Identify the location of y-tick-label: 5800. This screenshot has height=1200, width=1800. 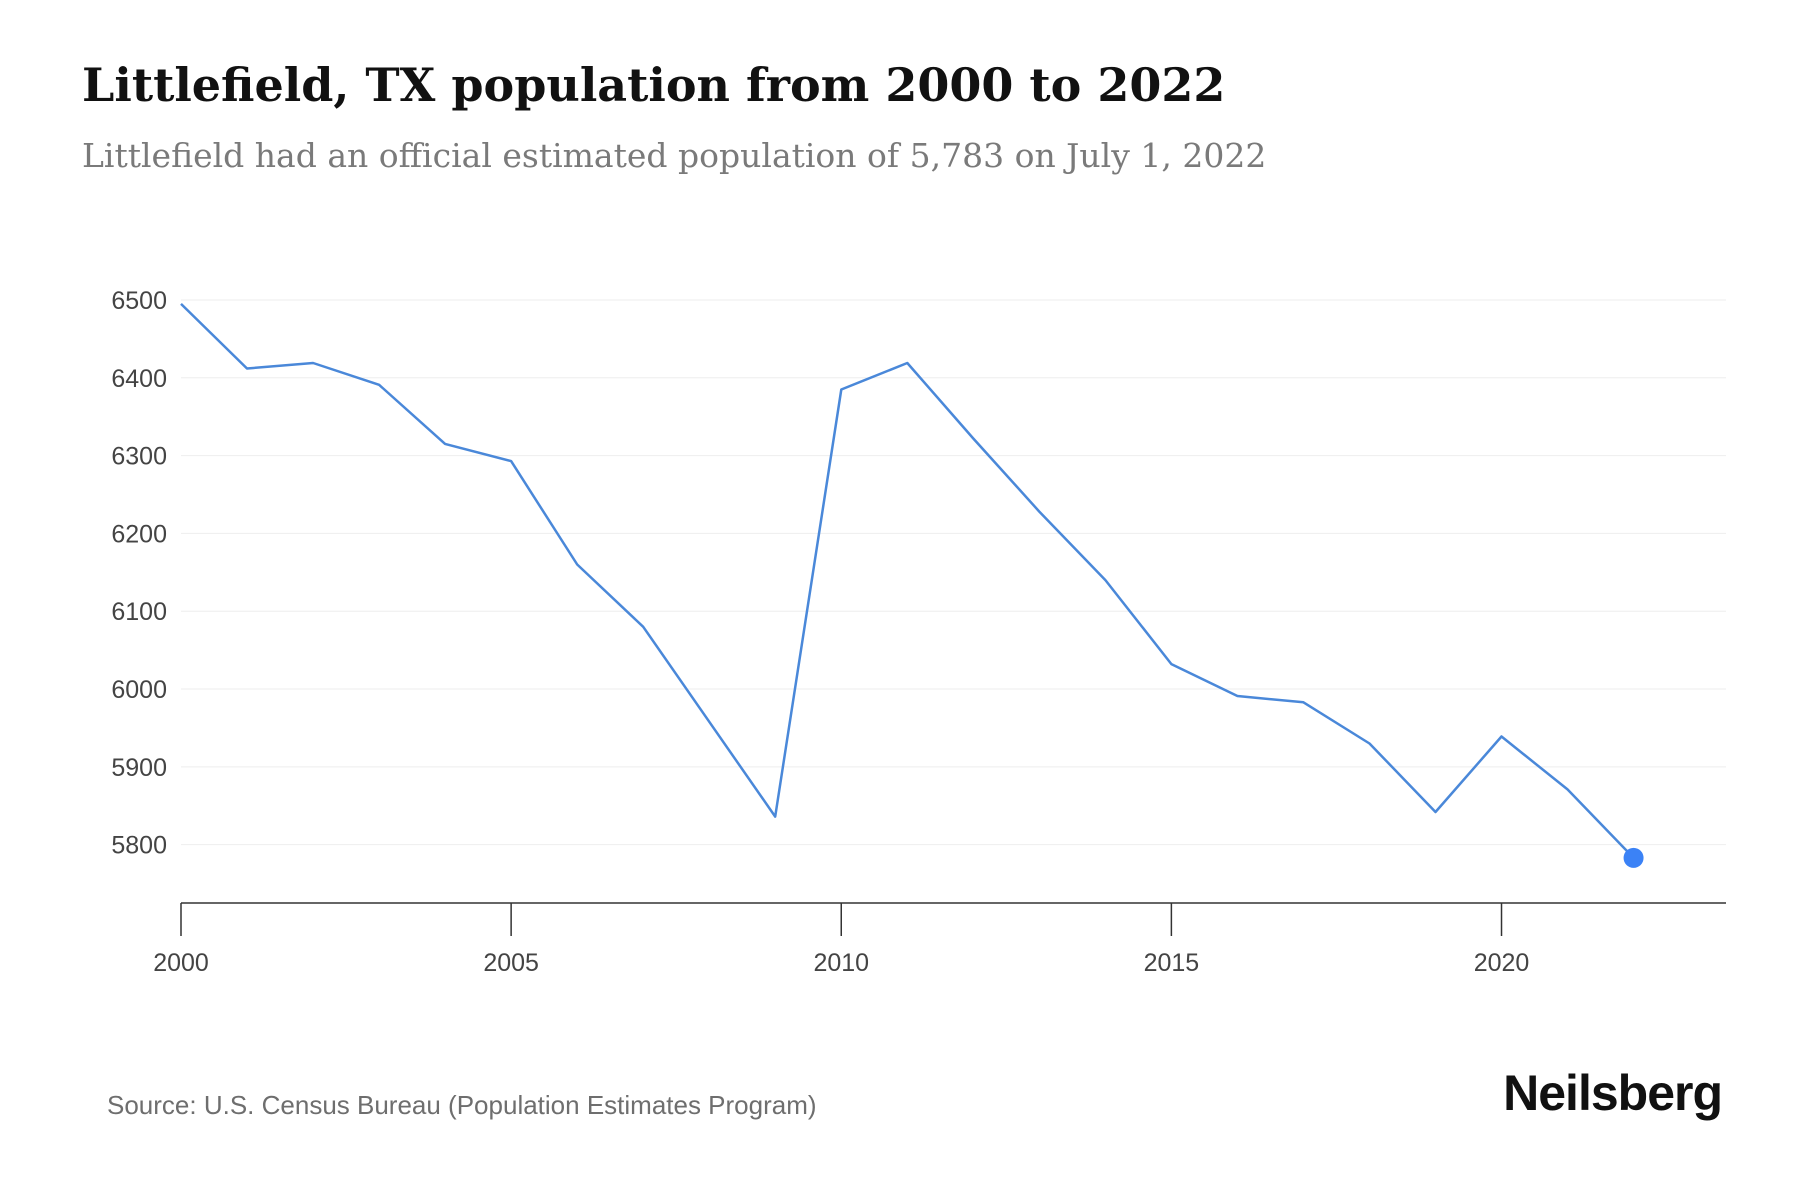
(139, 846).